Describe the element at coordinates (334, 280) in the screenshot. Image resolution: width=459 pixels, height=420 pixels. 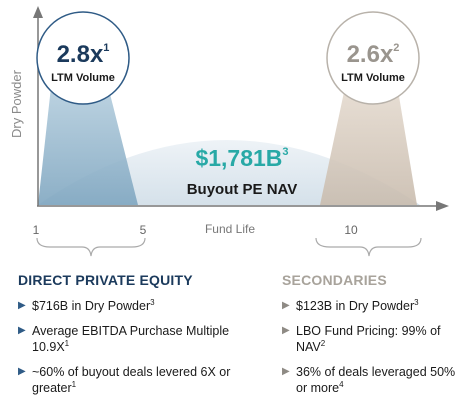
I see `secondaries-heading: SECONDARIES` at that location.